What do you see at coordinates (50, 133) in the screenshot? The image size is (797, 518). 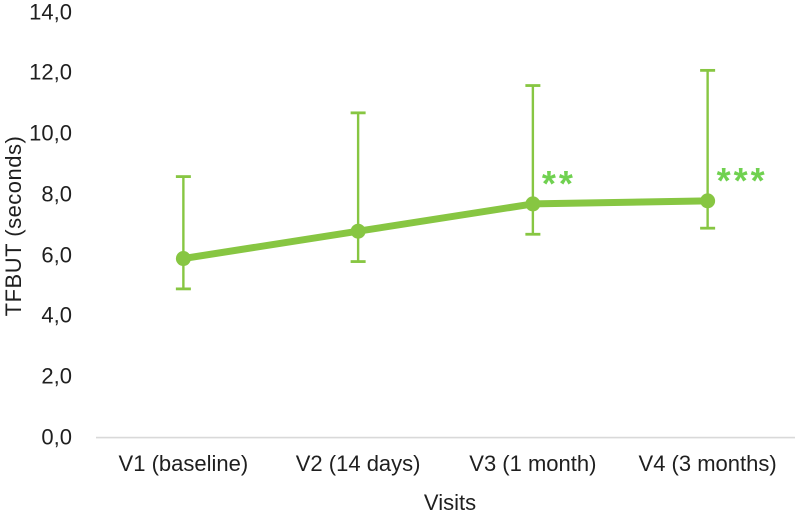 I see `y-tick-label: 10,0` at bounding box center [50, 133].